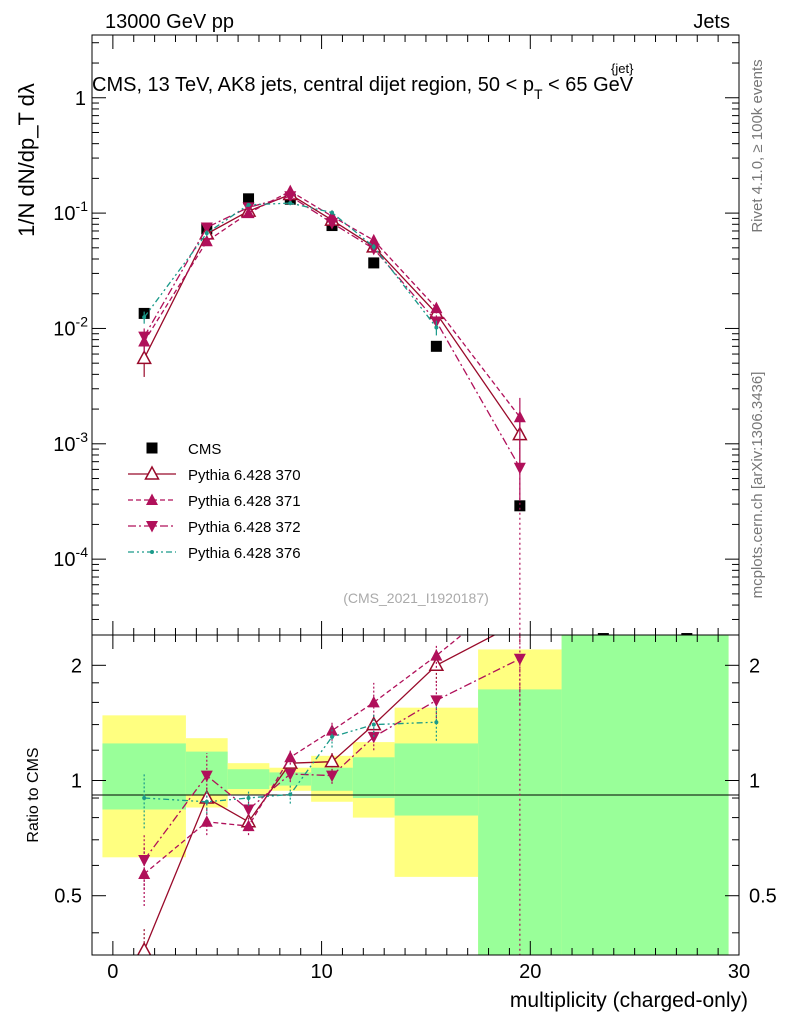 This screenshot has width=786, height=1024. What do you see at coordinates (757, 485) in the screenshot?
I see `side-label-mcplots: mcplots.cern.ch [arXiv:1306.3436]` at bounding box center [757, 485].